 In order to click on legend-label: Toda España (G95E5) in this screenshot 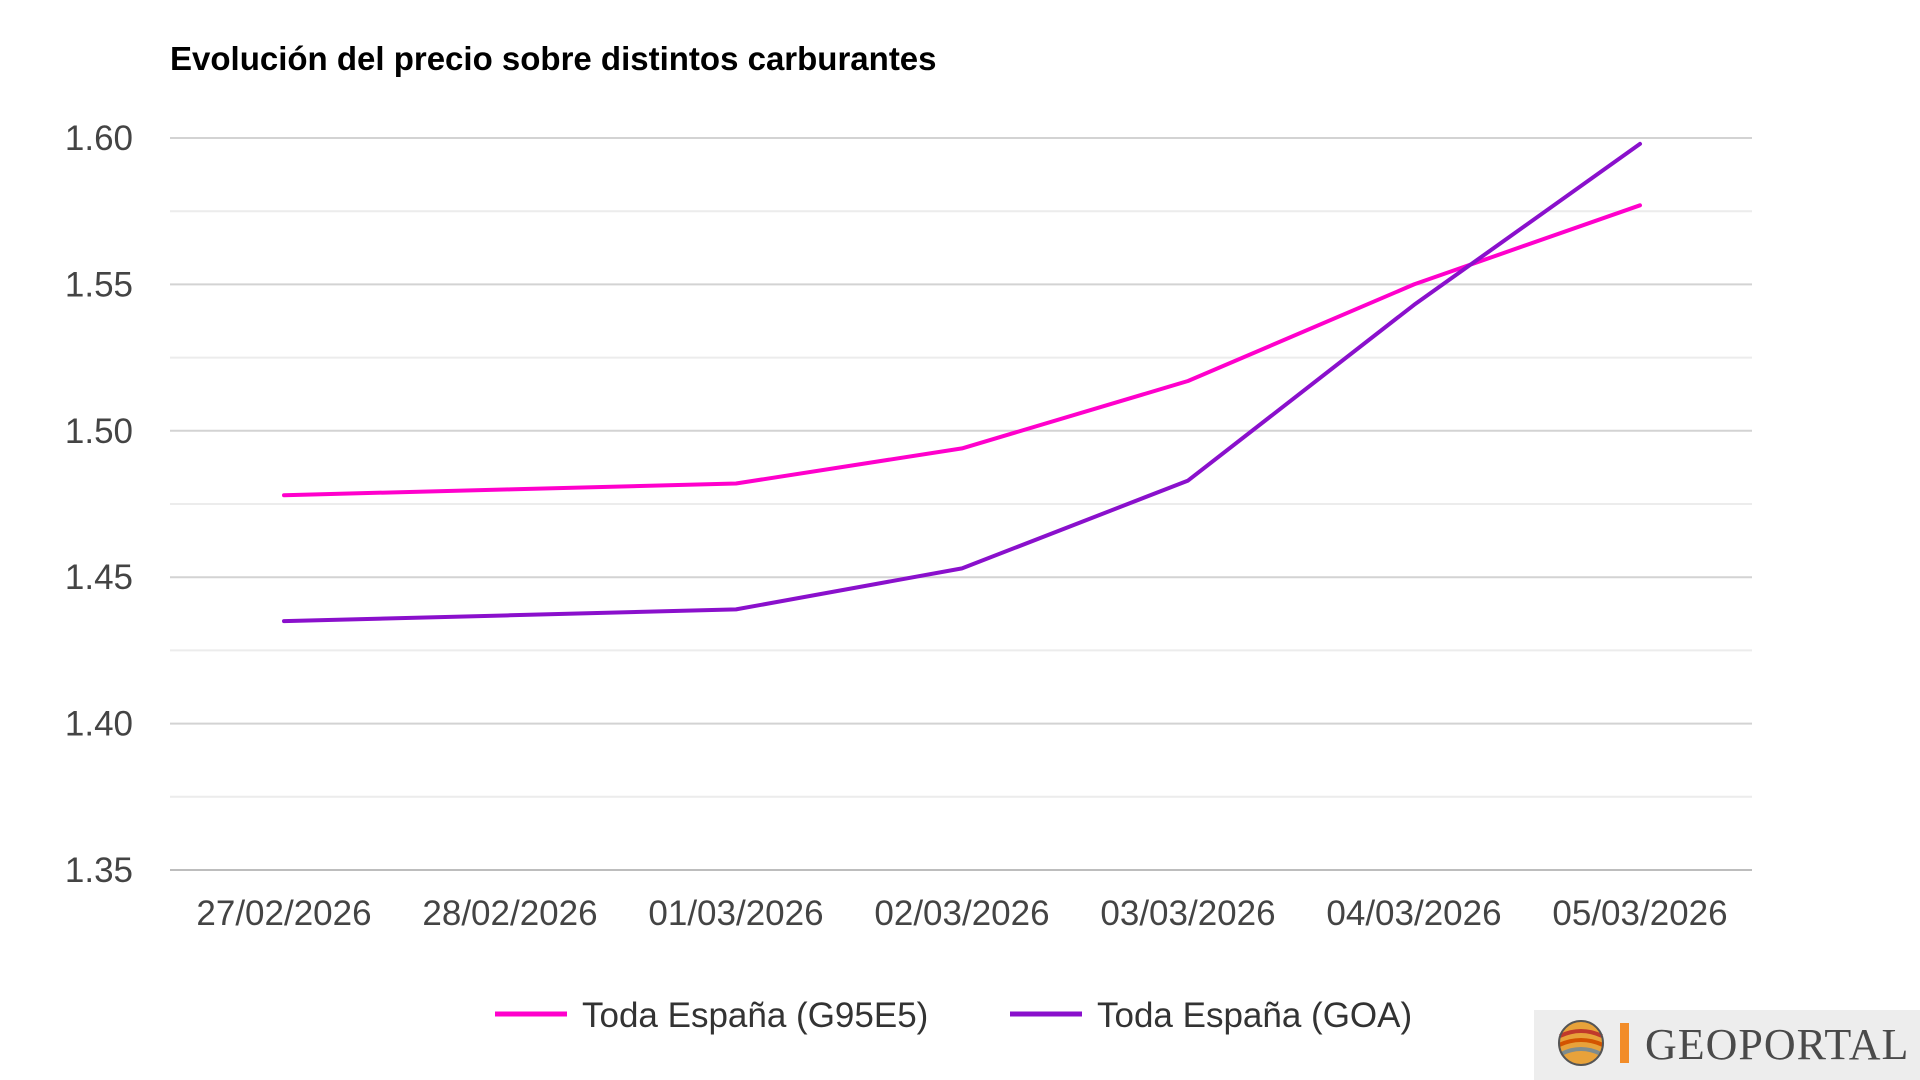, I will do `click(755, 1015)`.